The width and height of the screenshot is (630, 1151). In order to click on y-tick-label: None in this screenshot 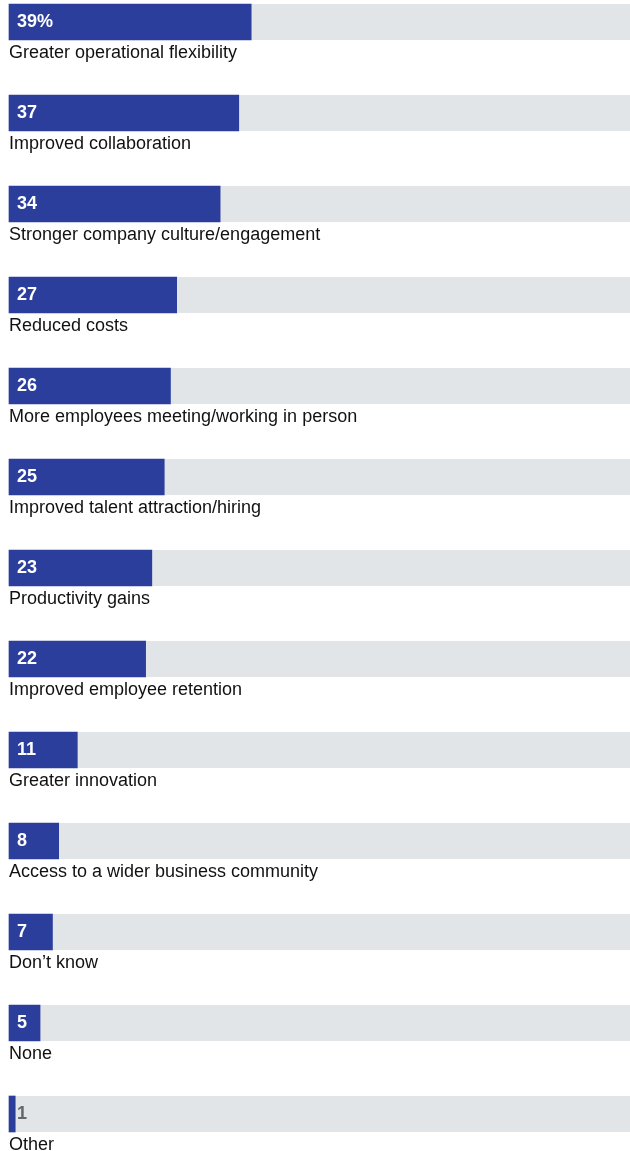, I will do `click(31, 1052)`.